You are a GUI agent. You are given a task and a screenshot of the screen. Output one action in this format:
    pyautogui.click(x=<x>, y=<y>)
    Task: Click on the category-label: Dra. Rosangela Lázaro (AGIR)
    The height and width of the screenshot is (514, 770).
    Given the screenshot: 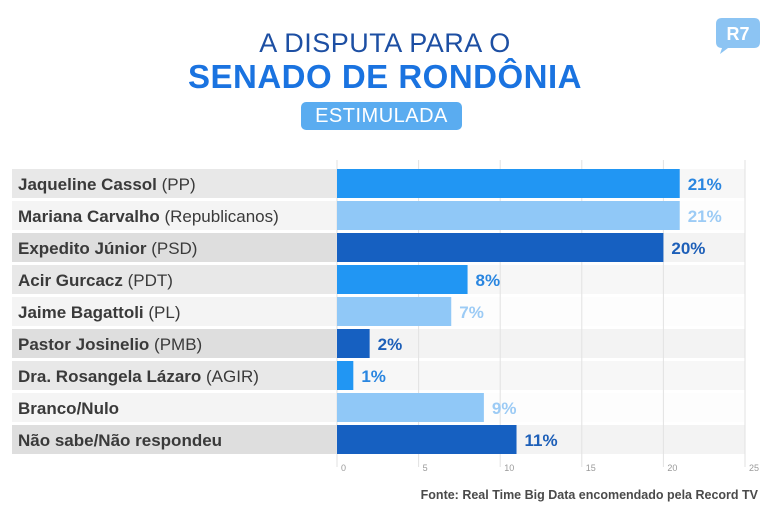 What is the action you would take?
    pyautogui.click(x=138, y=376)
    